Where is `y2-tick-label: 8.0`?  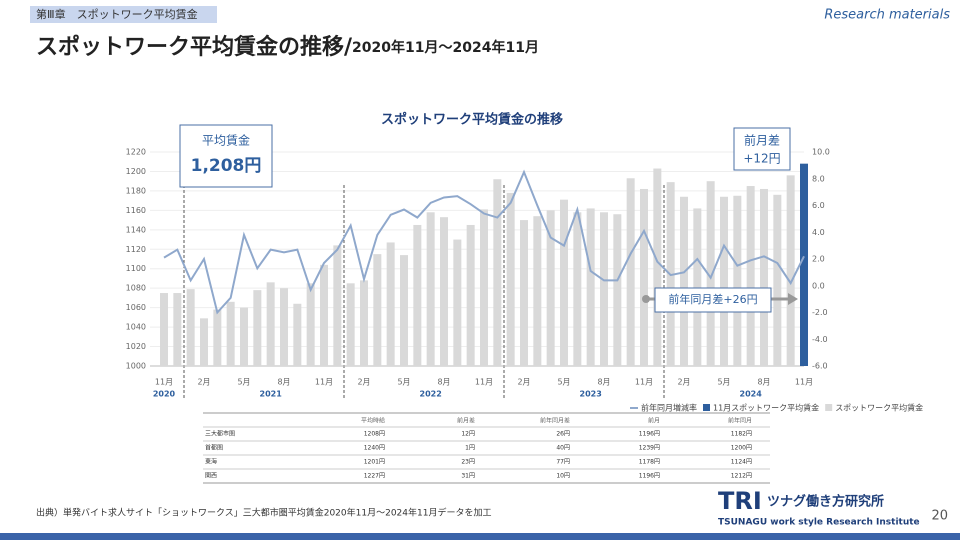 y2-tick-label: 8.0 is located at coordinates (818, 178).